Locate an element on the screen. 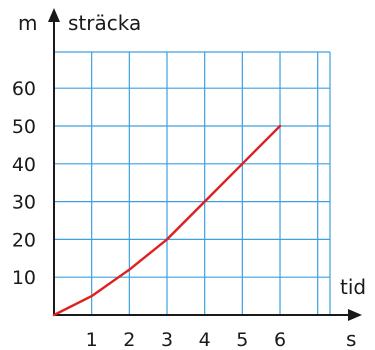  x-axis-arrow-icon is located at coordinates (355, 315).